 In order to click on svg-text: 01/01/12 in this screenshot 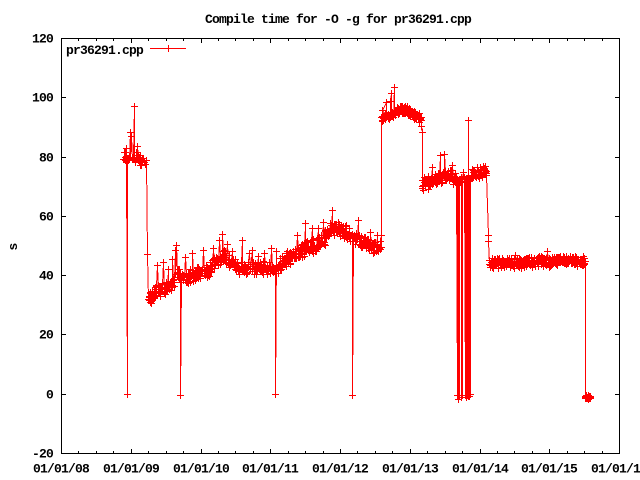, I will do `click(340, 469)`.